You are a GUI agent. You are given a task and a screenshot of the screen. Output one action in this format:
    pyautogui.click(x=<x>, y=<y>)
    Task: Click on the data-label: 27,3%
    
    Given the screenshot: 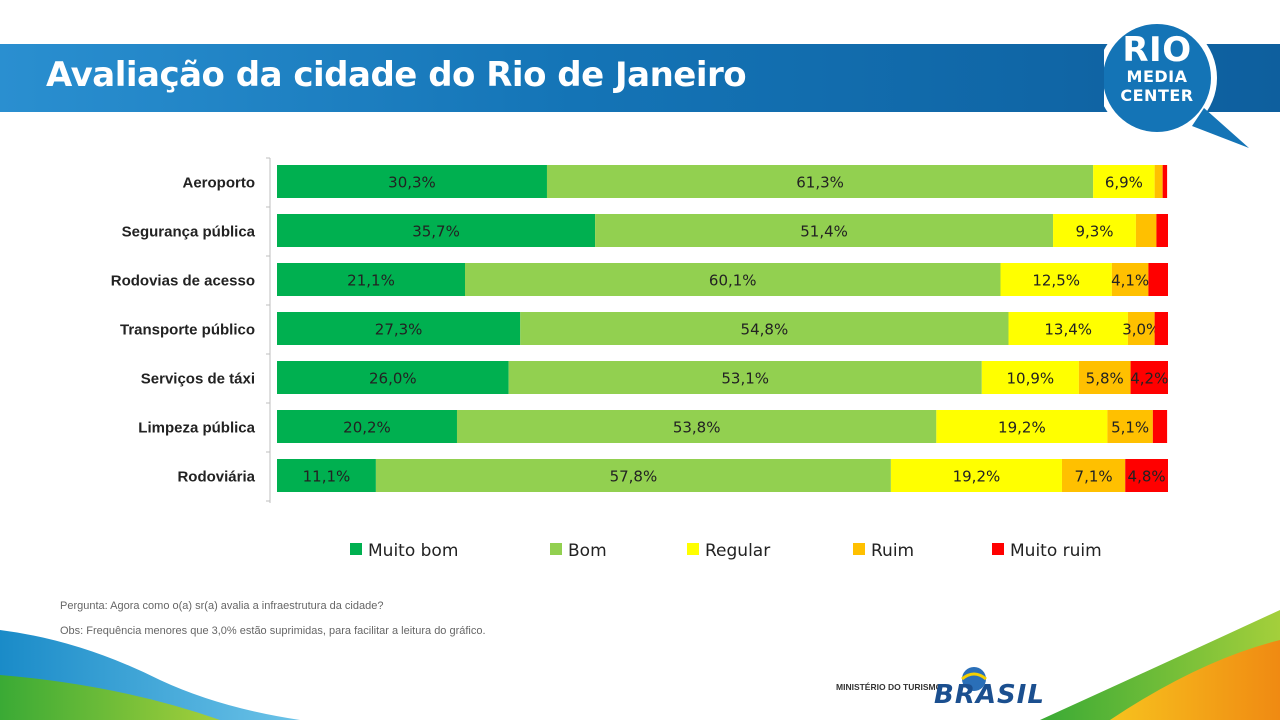 What is the action you would take?
    pyautogui.click(x=399, y=330)
    